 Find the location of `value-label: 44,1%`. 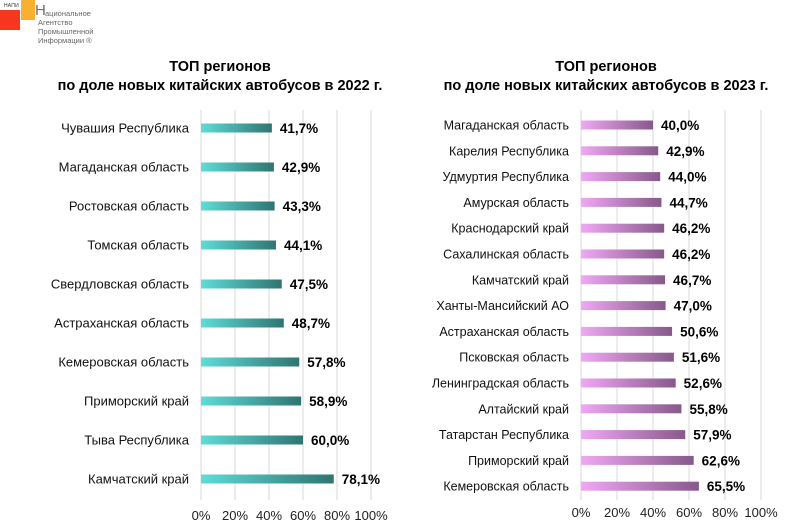

value-label: 44,1% is located at coordinates (303, 245).